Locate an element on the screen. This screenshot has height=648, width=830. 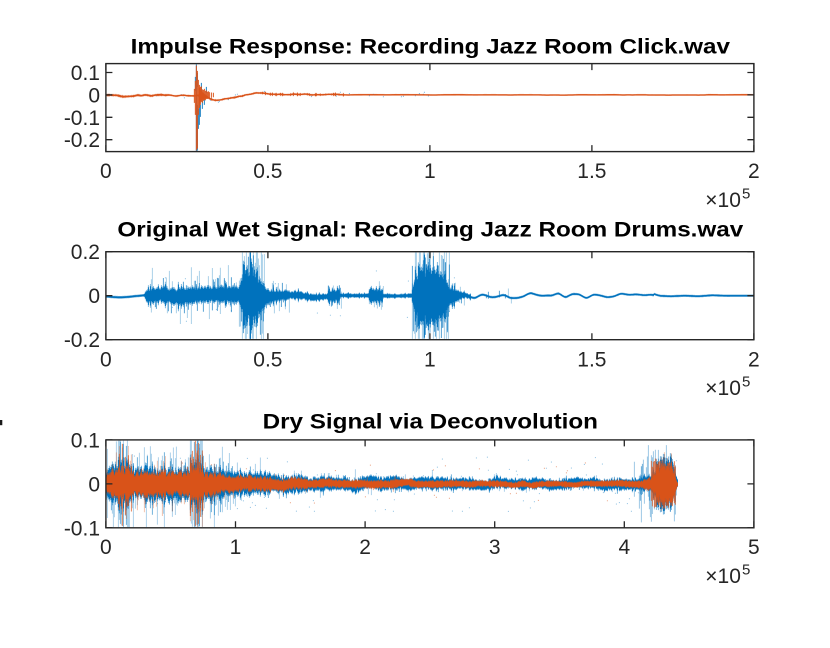
svg-text: 4 is located at coordinates (624, 547).